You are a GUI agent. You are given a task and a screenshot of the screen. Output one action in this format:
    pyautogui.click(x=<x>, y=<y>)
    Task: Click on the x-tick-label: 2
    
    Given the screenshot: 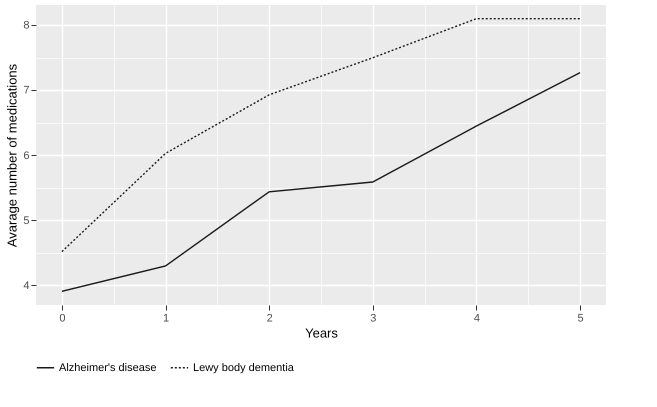 What is the action you would take?
    pyautogui.click(x=269, y=318)
    